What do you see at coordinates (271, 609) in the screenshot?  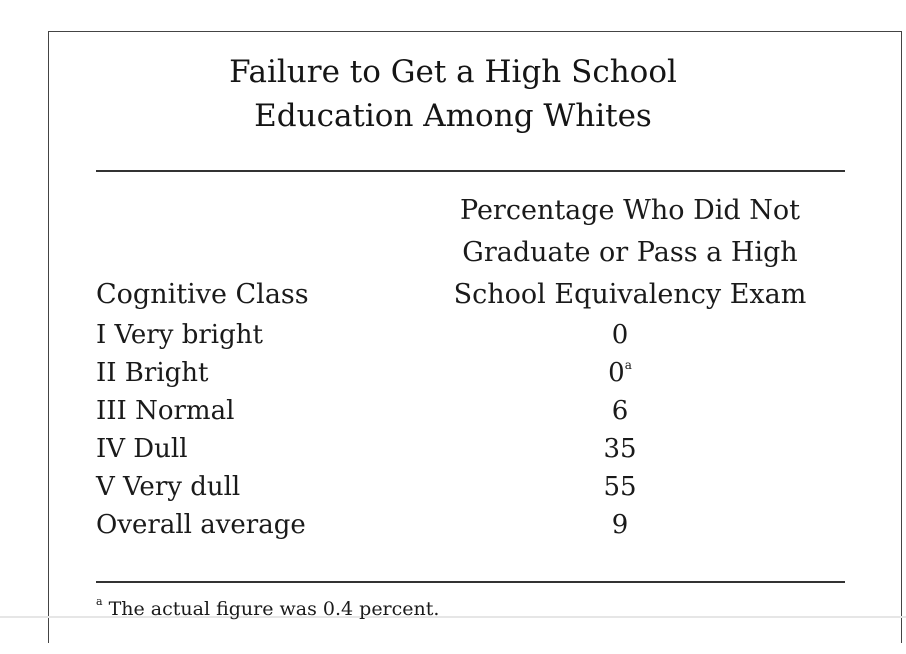 I see `footnote-text: The actual figure was 0.4 percent.` at bounding box center [271, 609].